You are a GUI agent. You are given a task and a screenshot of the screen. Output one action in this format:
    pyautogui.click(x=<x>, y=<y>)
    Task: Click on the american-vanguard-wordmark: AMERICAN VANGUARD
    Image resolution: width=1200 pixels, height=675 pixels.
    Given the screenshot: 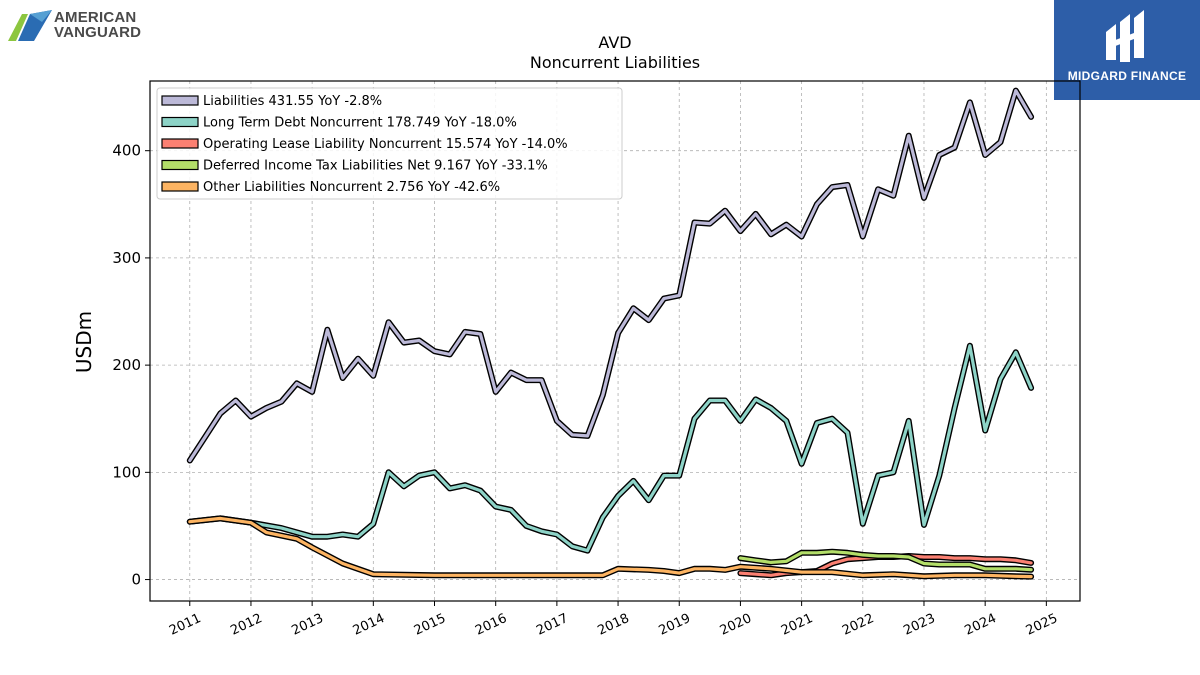 What is the action you would take?
    pyautogui.click(x=97, y=25)
    